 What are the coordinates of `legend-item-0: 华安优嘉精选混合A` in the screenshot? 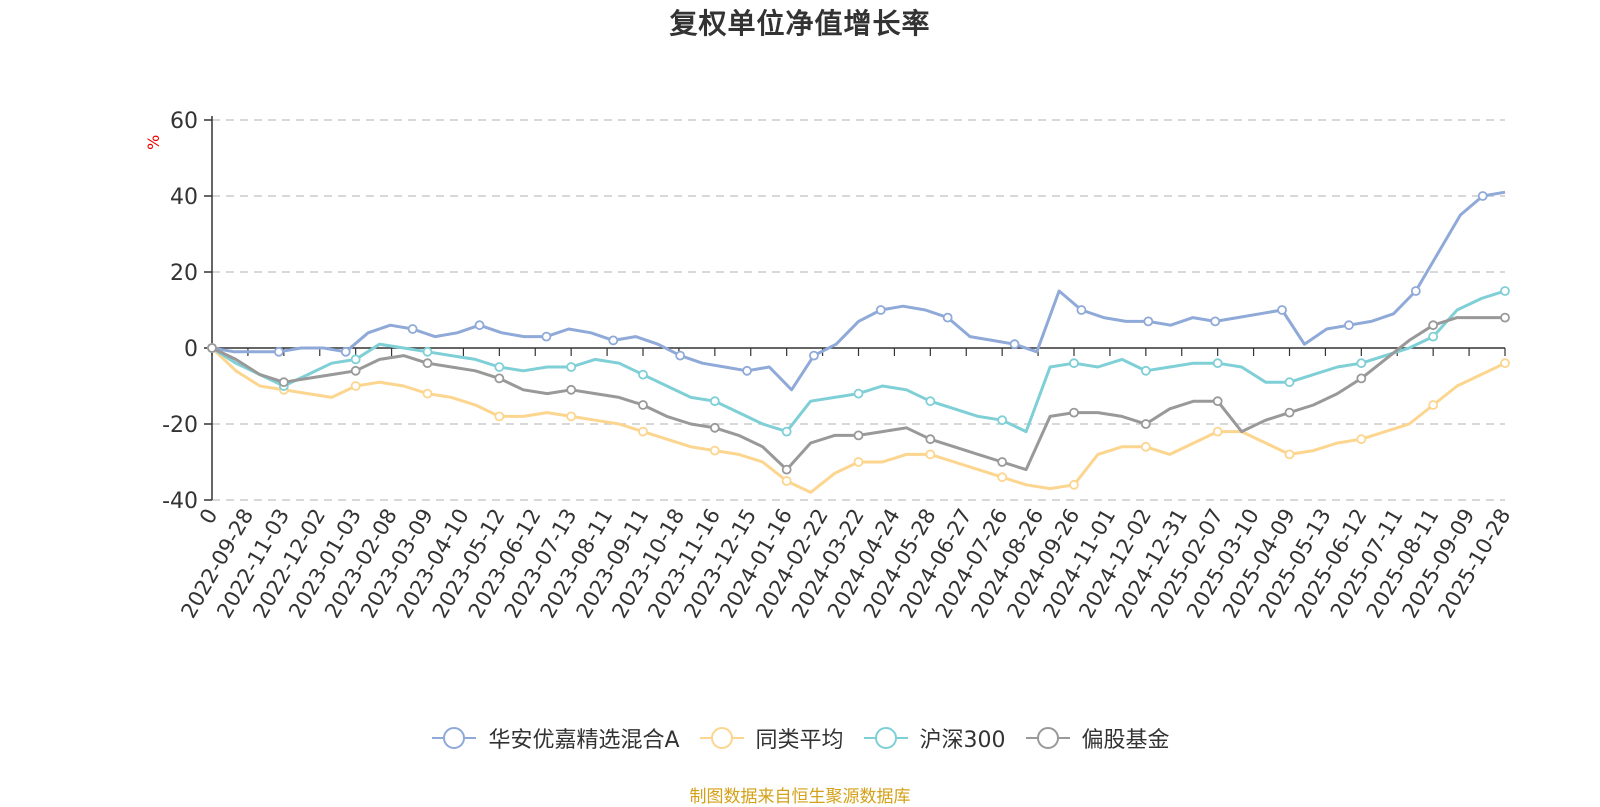 It's located at (555, 738).